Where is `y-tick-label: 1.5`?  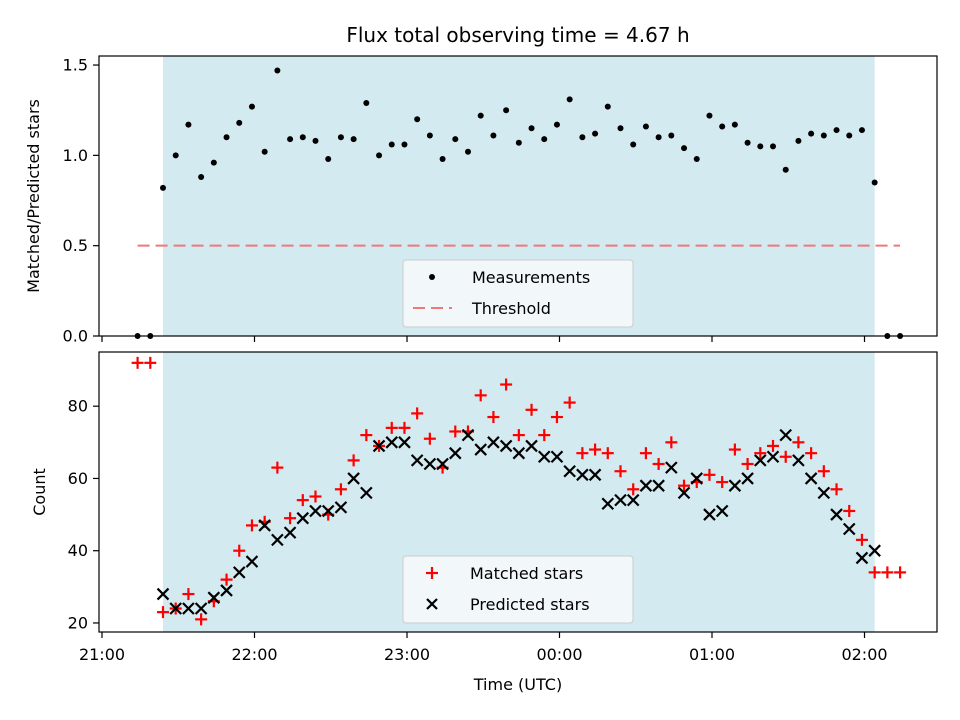
y-tick-label: 1.5 is located at coordinates (75, 65).